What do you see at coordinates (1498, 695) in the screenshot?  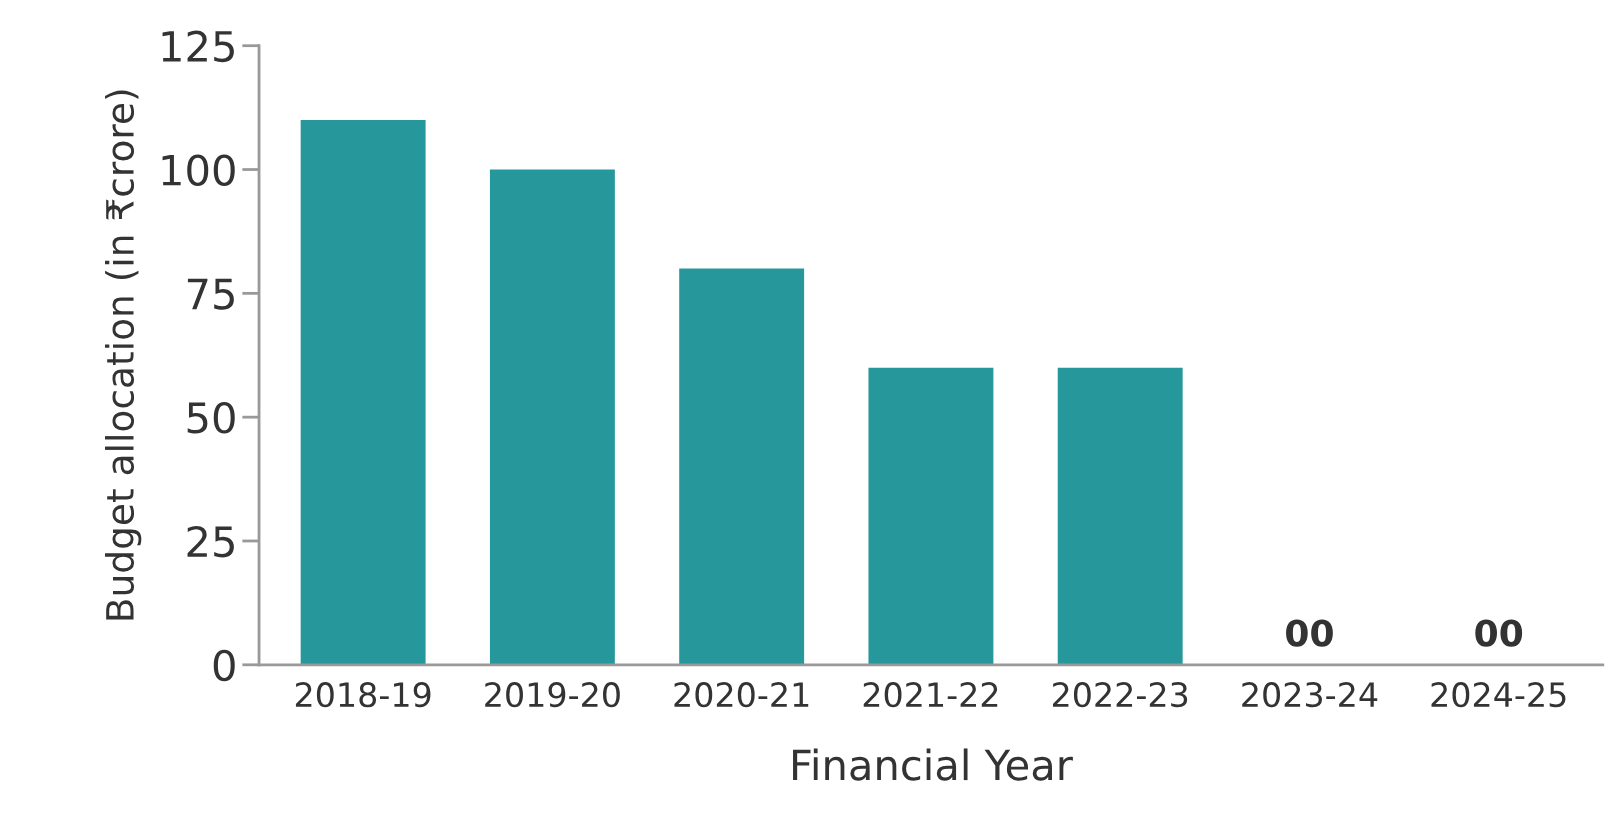 I see `x-tick-label: 2024-25` at bounding box center [1498, 695].